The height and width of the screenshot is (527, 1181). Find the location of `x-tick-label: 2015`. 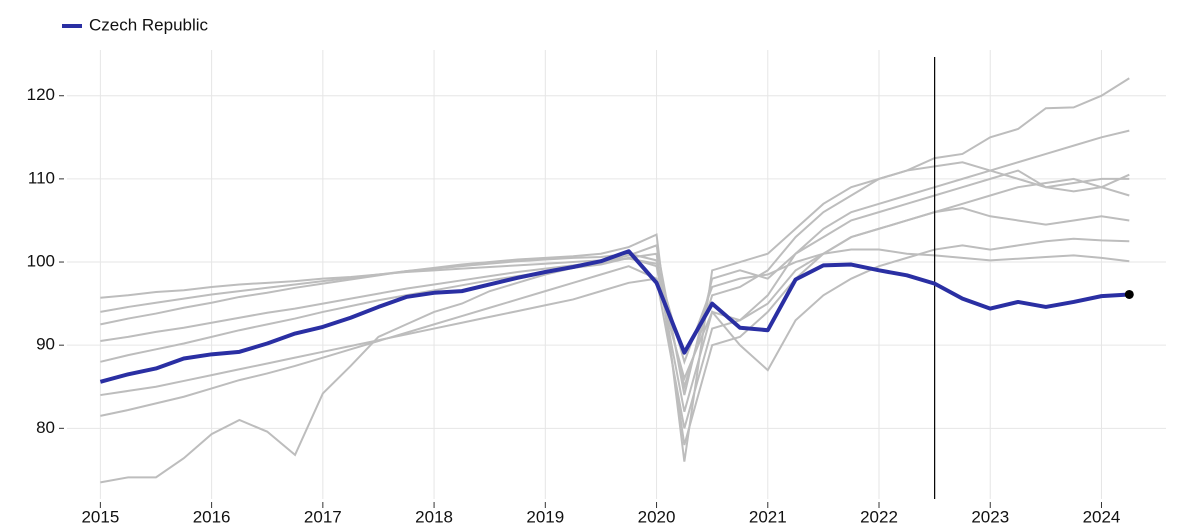

x-tick-label: 2015 is located at coordinates (100, 516).